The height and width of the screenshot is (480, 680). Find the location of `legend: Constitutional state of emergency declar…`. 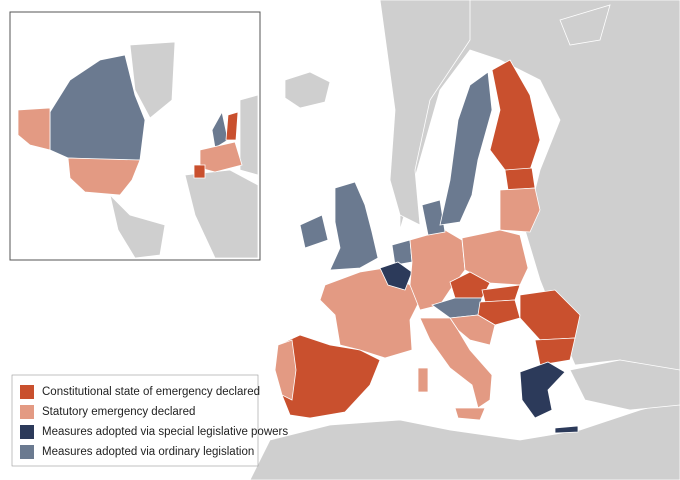

legend: Constitutional state of emergency declar… is located at coordinates (149, 420).